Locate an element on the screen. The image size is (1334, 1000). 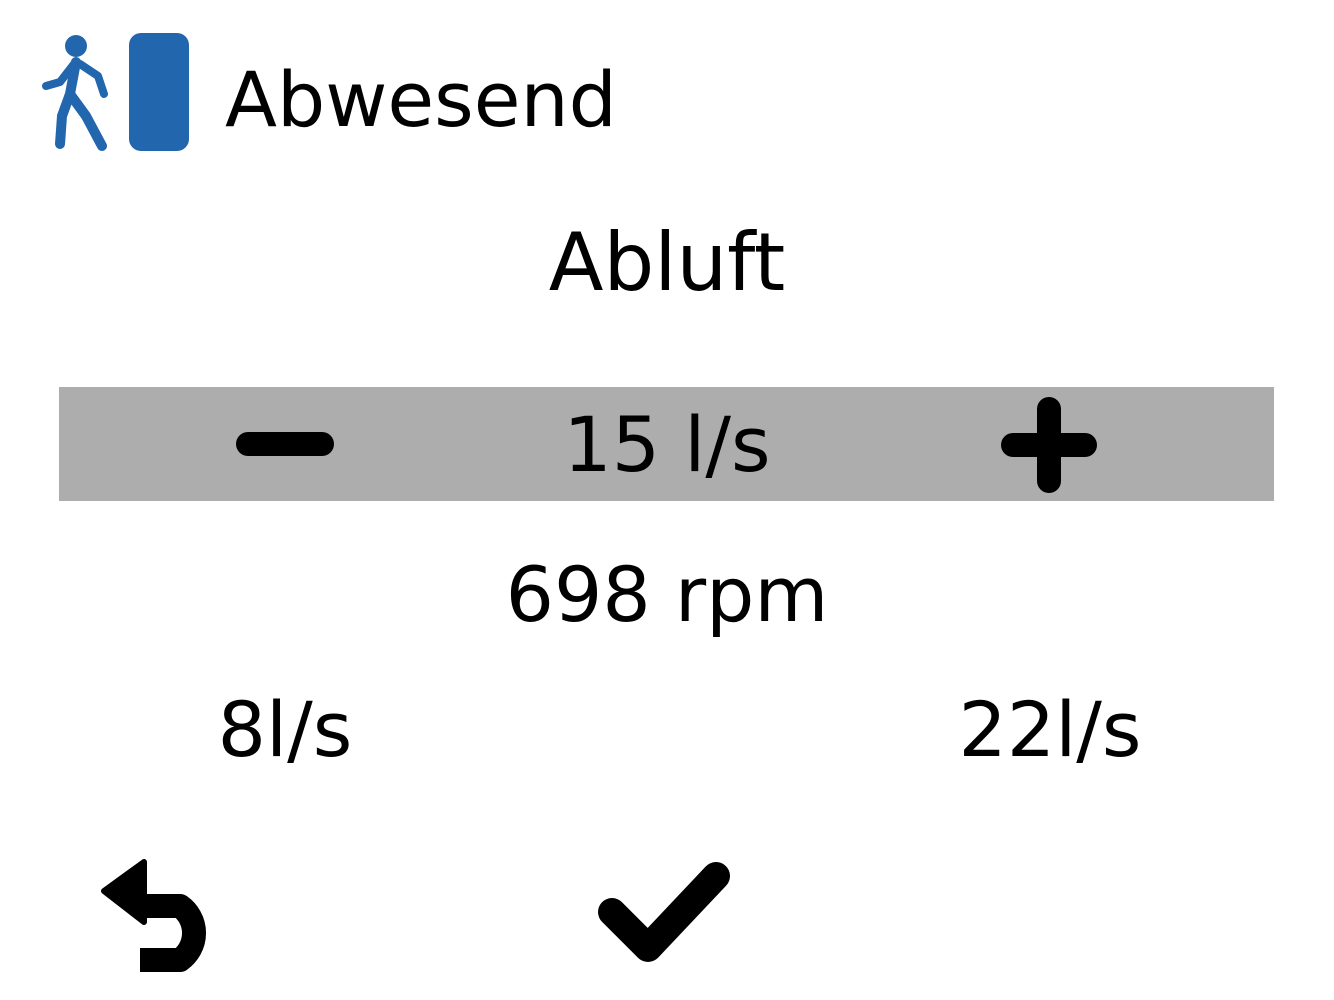
range-min: 8l/s is located at coordinates (285, 729).